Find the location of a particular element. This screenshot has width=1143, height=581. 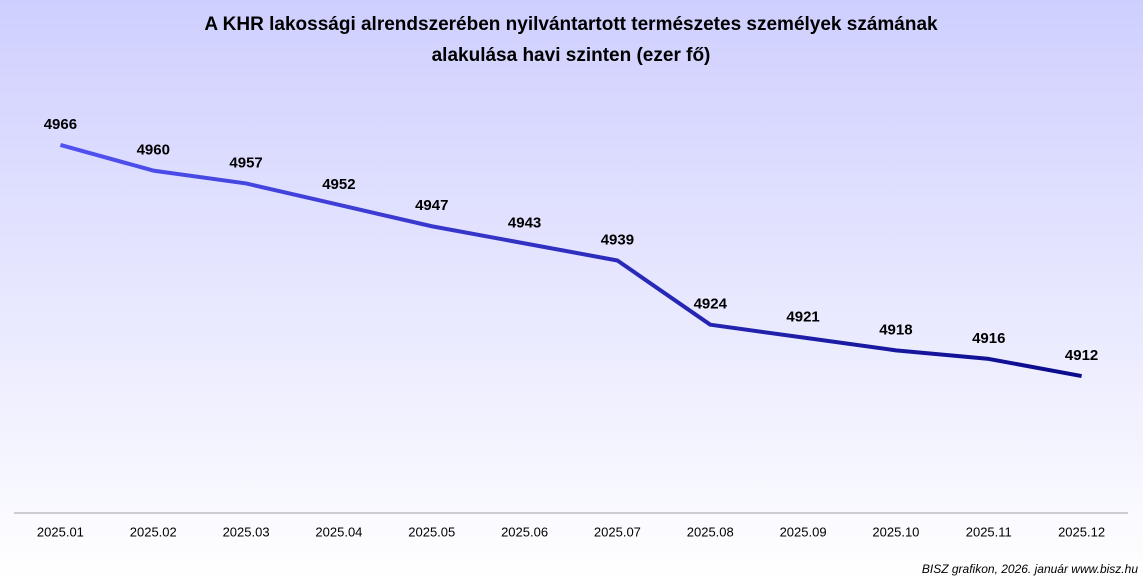

x-tick-label: 2025.02 is located at coordinates (153, 531).